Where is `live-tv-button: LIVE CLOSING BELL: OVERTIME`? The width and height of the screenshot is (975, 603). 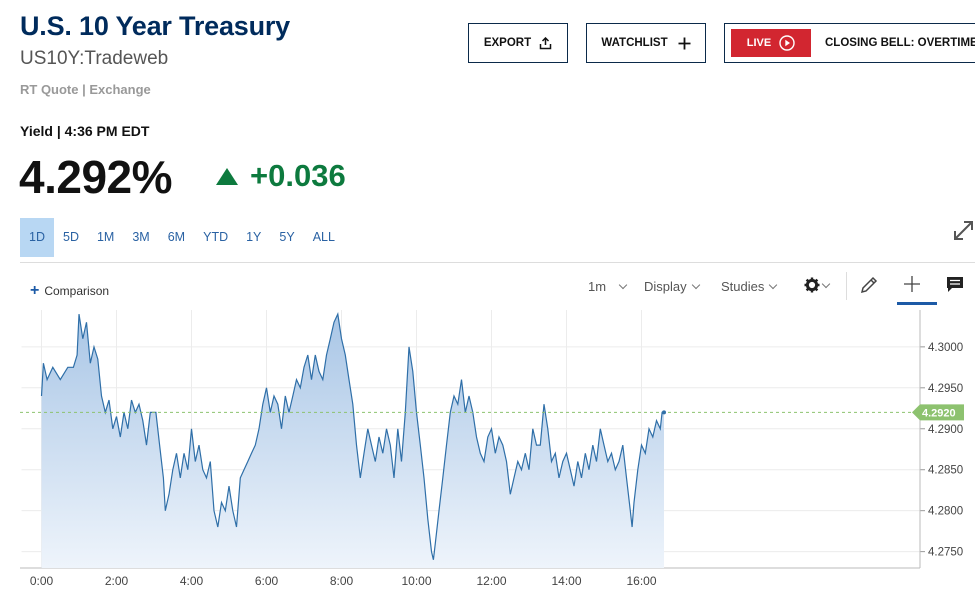 live-tv-button: LIVE CLOSING BELL: OVERTIME is located at coordinates (849, 43).